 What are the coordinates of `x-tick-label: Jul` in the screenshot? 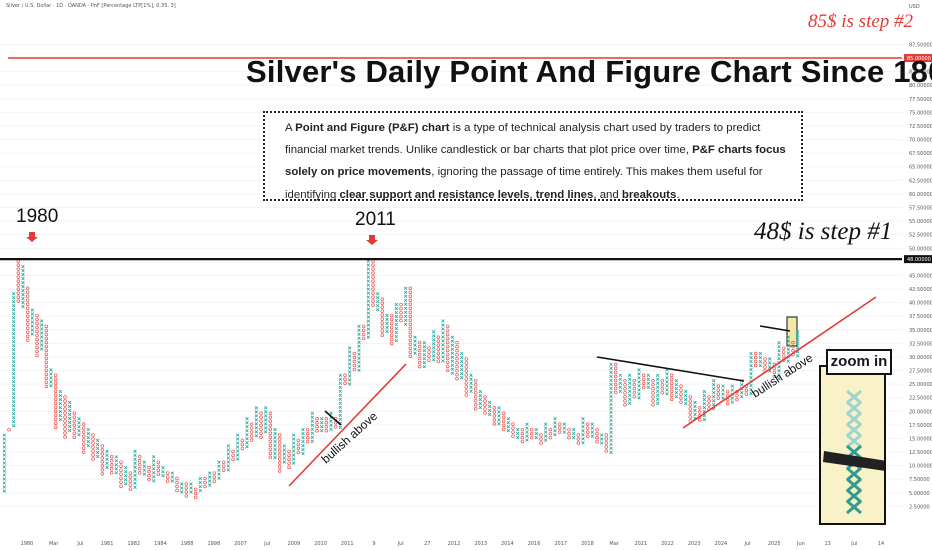 It's located at (79, 544).